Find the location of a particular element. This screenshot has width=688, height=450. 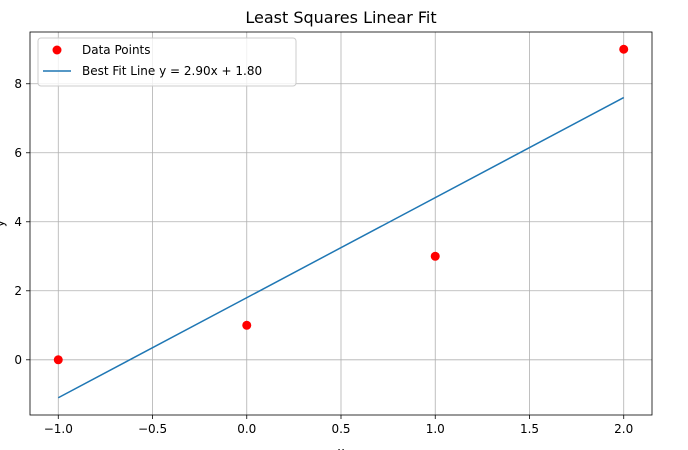

y-tick-label: 4 is located at coordinates (18, 222).